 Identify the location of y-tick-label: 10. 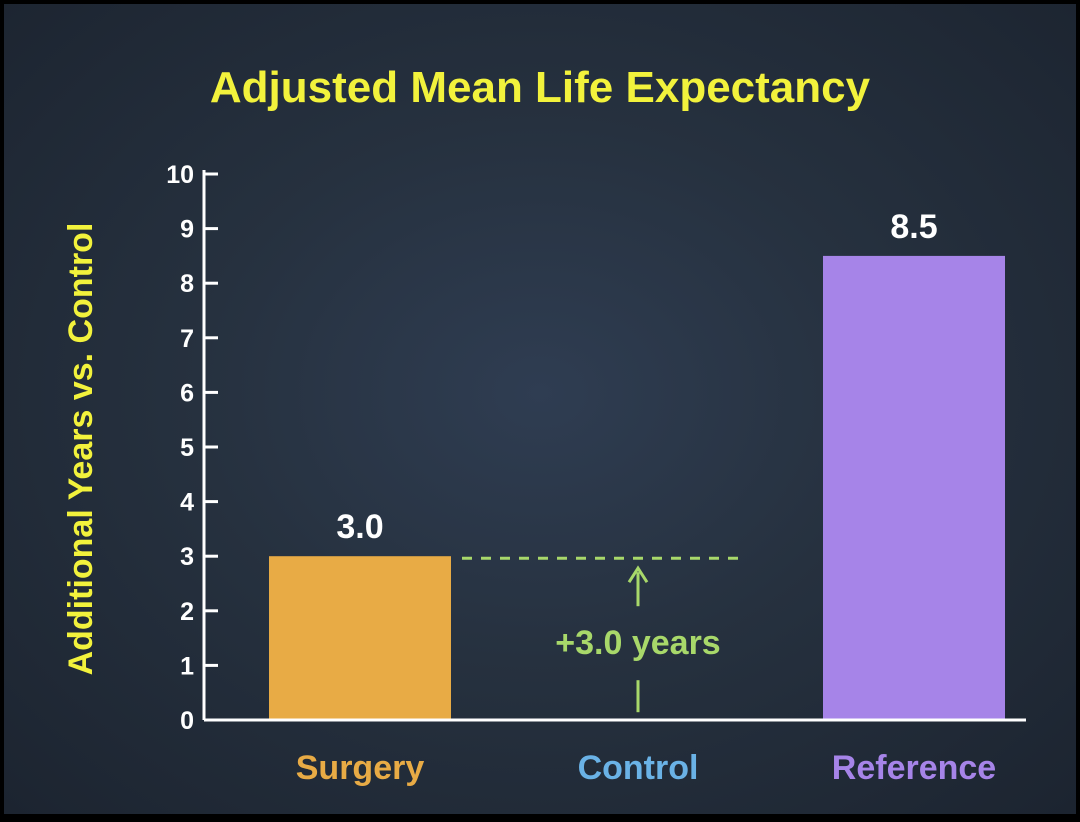
(180, 175).